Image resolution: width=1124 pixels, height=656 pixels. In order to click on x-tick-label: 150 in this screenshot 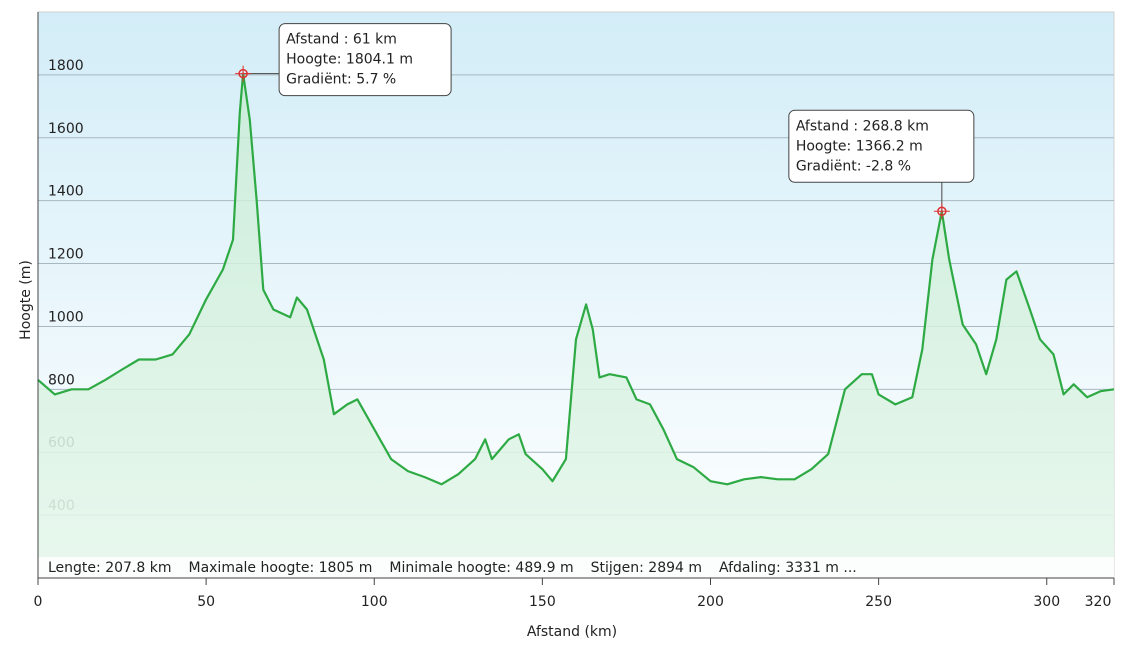, I will do `click(542, 602)`.